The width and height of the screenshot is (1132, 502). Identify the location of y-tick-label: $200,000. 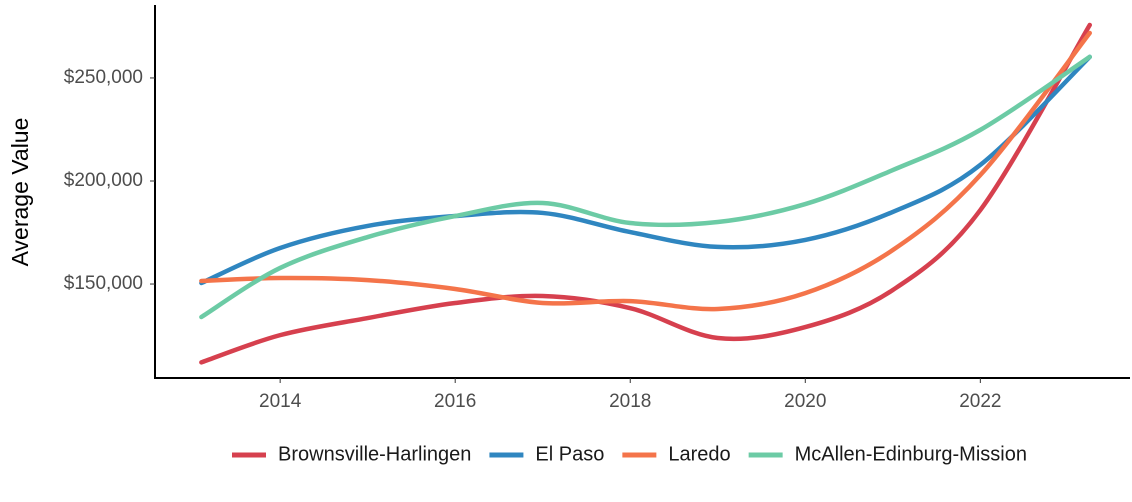
(103, 180).